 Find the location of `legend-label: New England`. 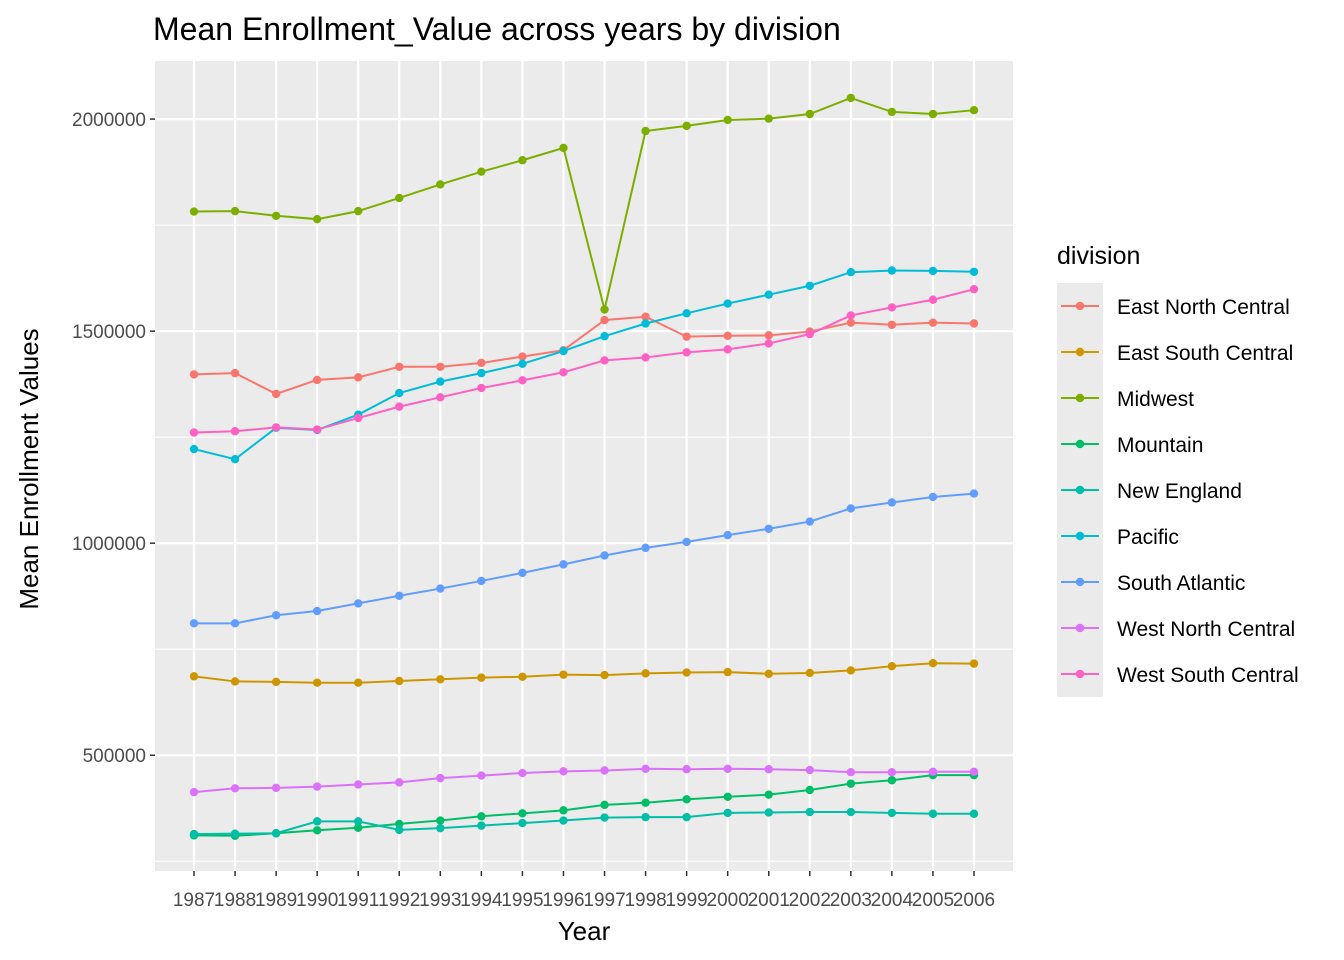

legend-label: New England is located at coordinates (1179, 491).